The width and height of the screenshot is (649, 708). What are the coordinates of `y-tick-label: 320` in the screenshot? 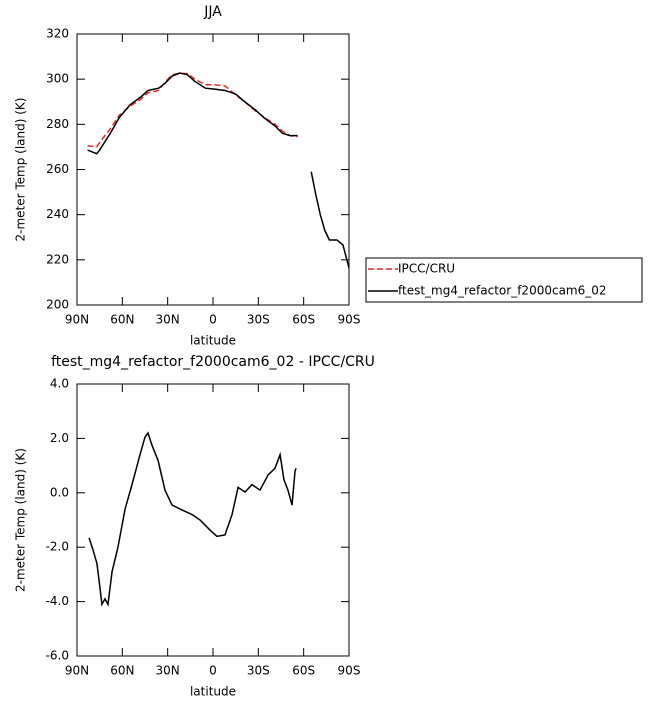 It's located at (57, 34).